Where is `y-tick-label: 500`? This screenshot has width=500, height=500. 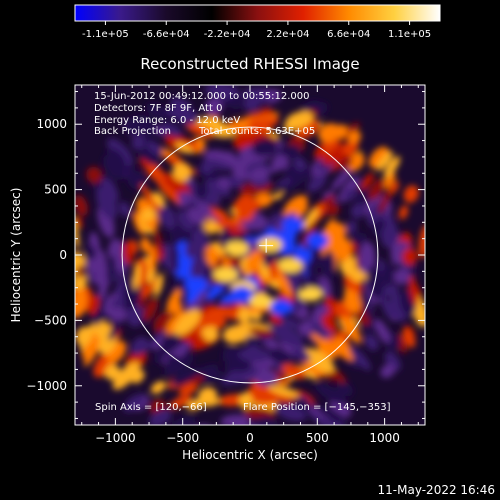
y-tick-label: 500 is located at coordinates (55, 190).